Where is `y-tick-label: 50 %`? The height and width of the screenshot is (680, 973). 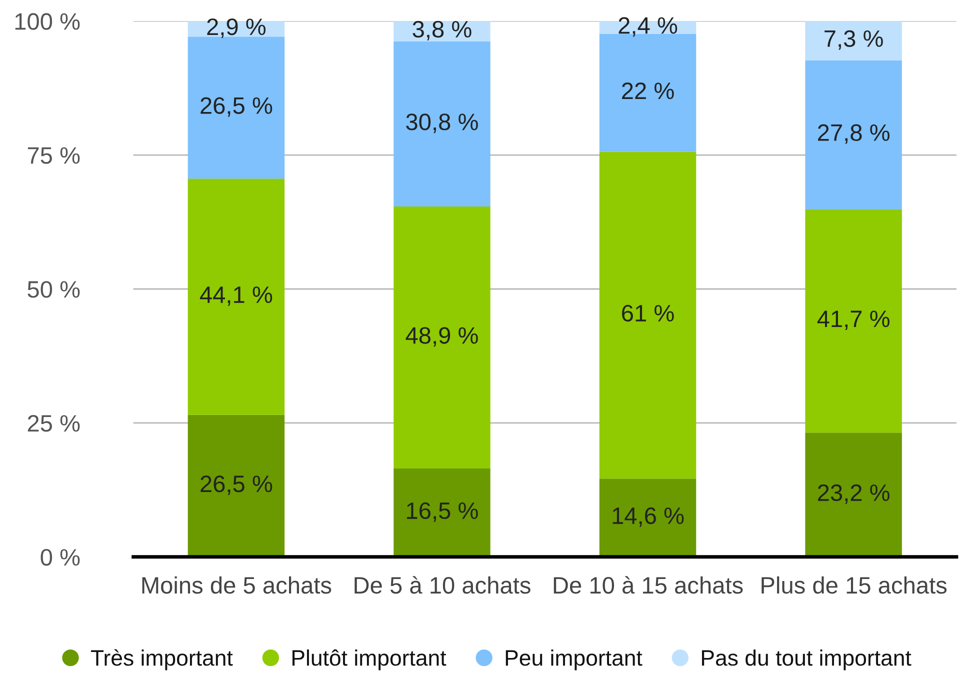 y-tick-label: 50 % is located at coordinates (54, 289).